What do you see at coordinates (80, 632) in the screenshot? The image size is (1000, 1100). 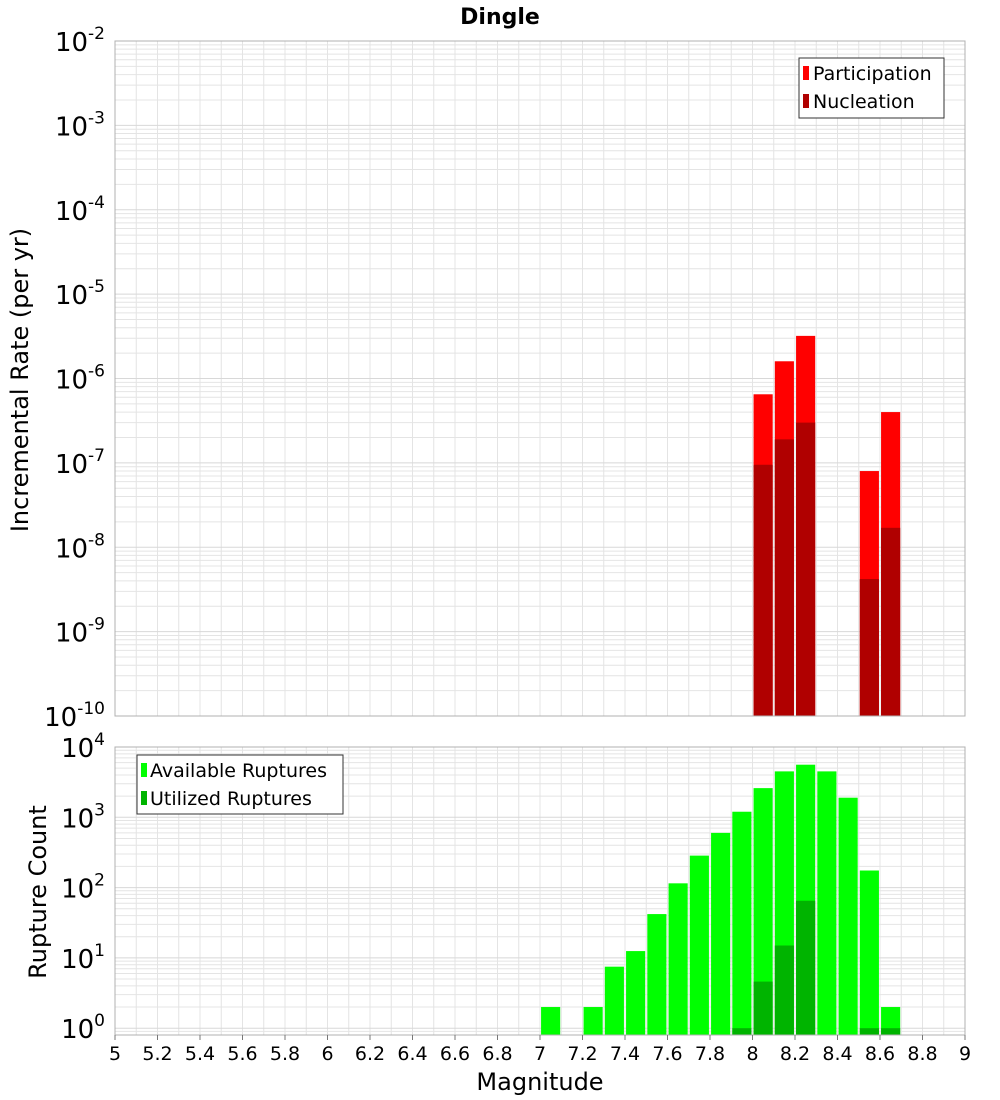 I see `top-y-tick-label: 10⁻⁹` at bounding box center [80, 632].